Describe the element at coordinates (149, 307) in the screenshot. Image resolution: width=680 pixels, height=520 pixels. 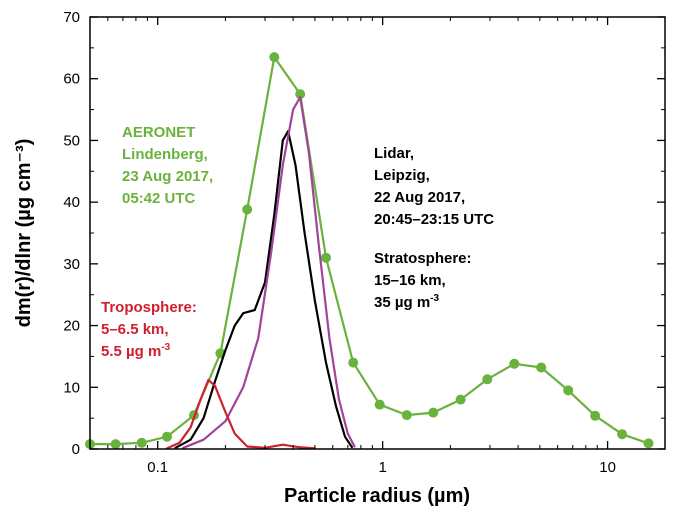
I see `troposphere-line-1: Troposphere:` at that location.